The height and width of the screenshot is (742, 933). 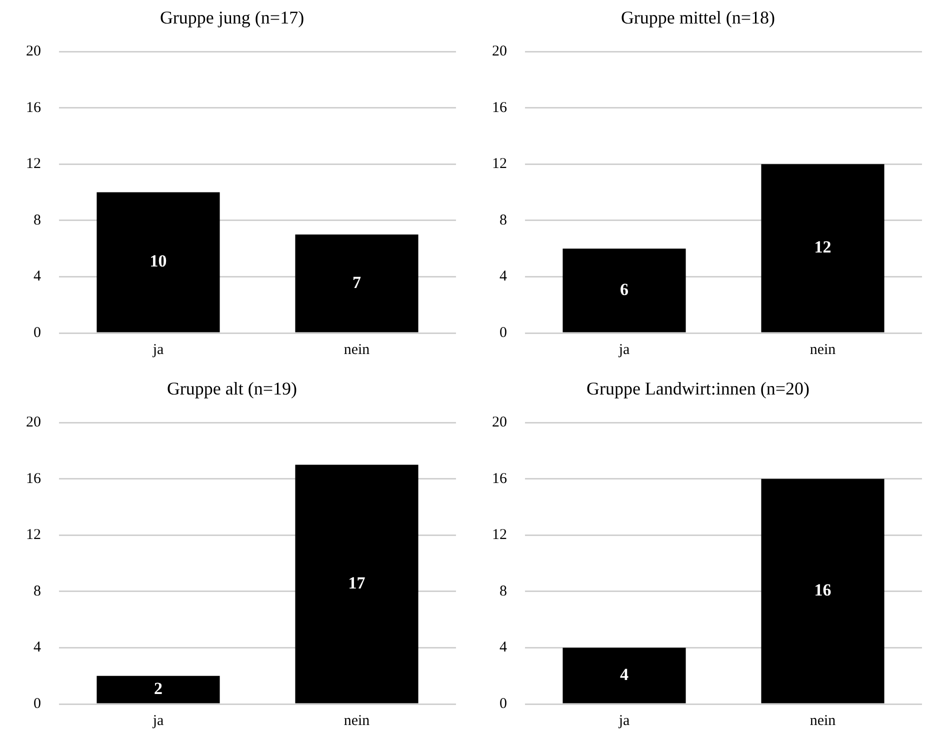 What do you see at coordinates (624, 289) in the screenshot?
I see `data-label: 6` at bounding box center [624, 289].